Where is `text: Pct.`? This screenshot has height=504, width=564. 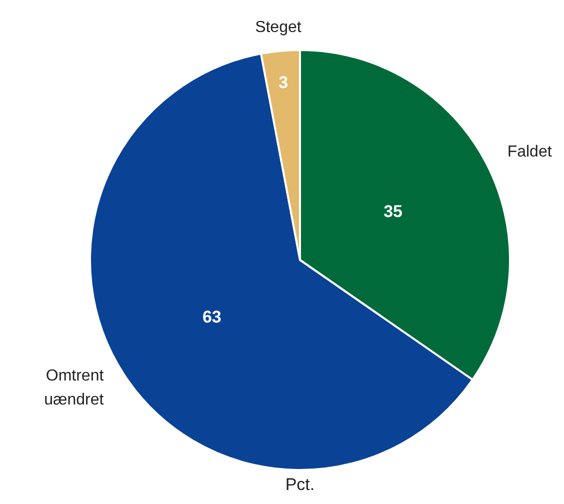 text: Pct. is located at coordinates (300, 484).